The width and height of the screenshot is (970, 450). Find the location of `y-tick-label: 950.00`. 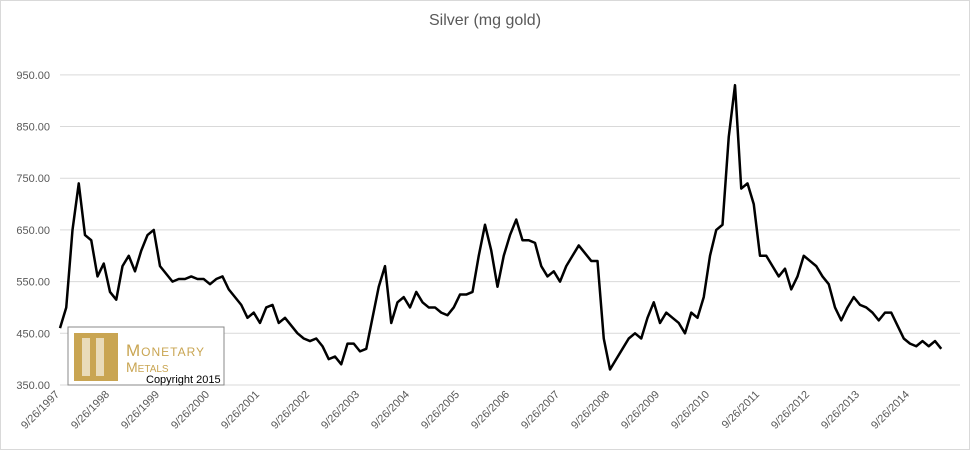

y-tick-label: 950.00 is located at coordinates (33, 76).